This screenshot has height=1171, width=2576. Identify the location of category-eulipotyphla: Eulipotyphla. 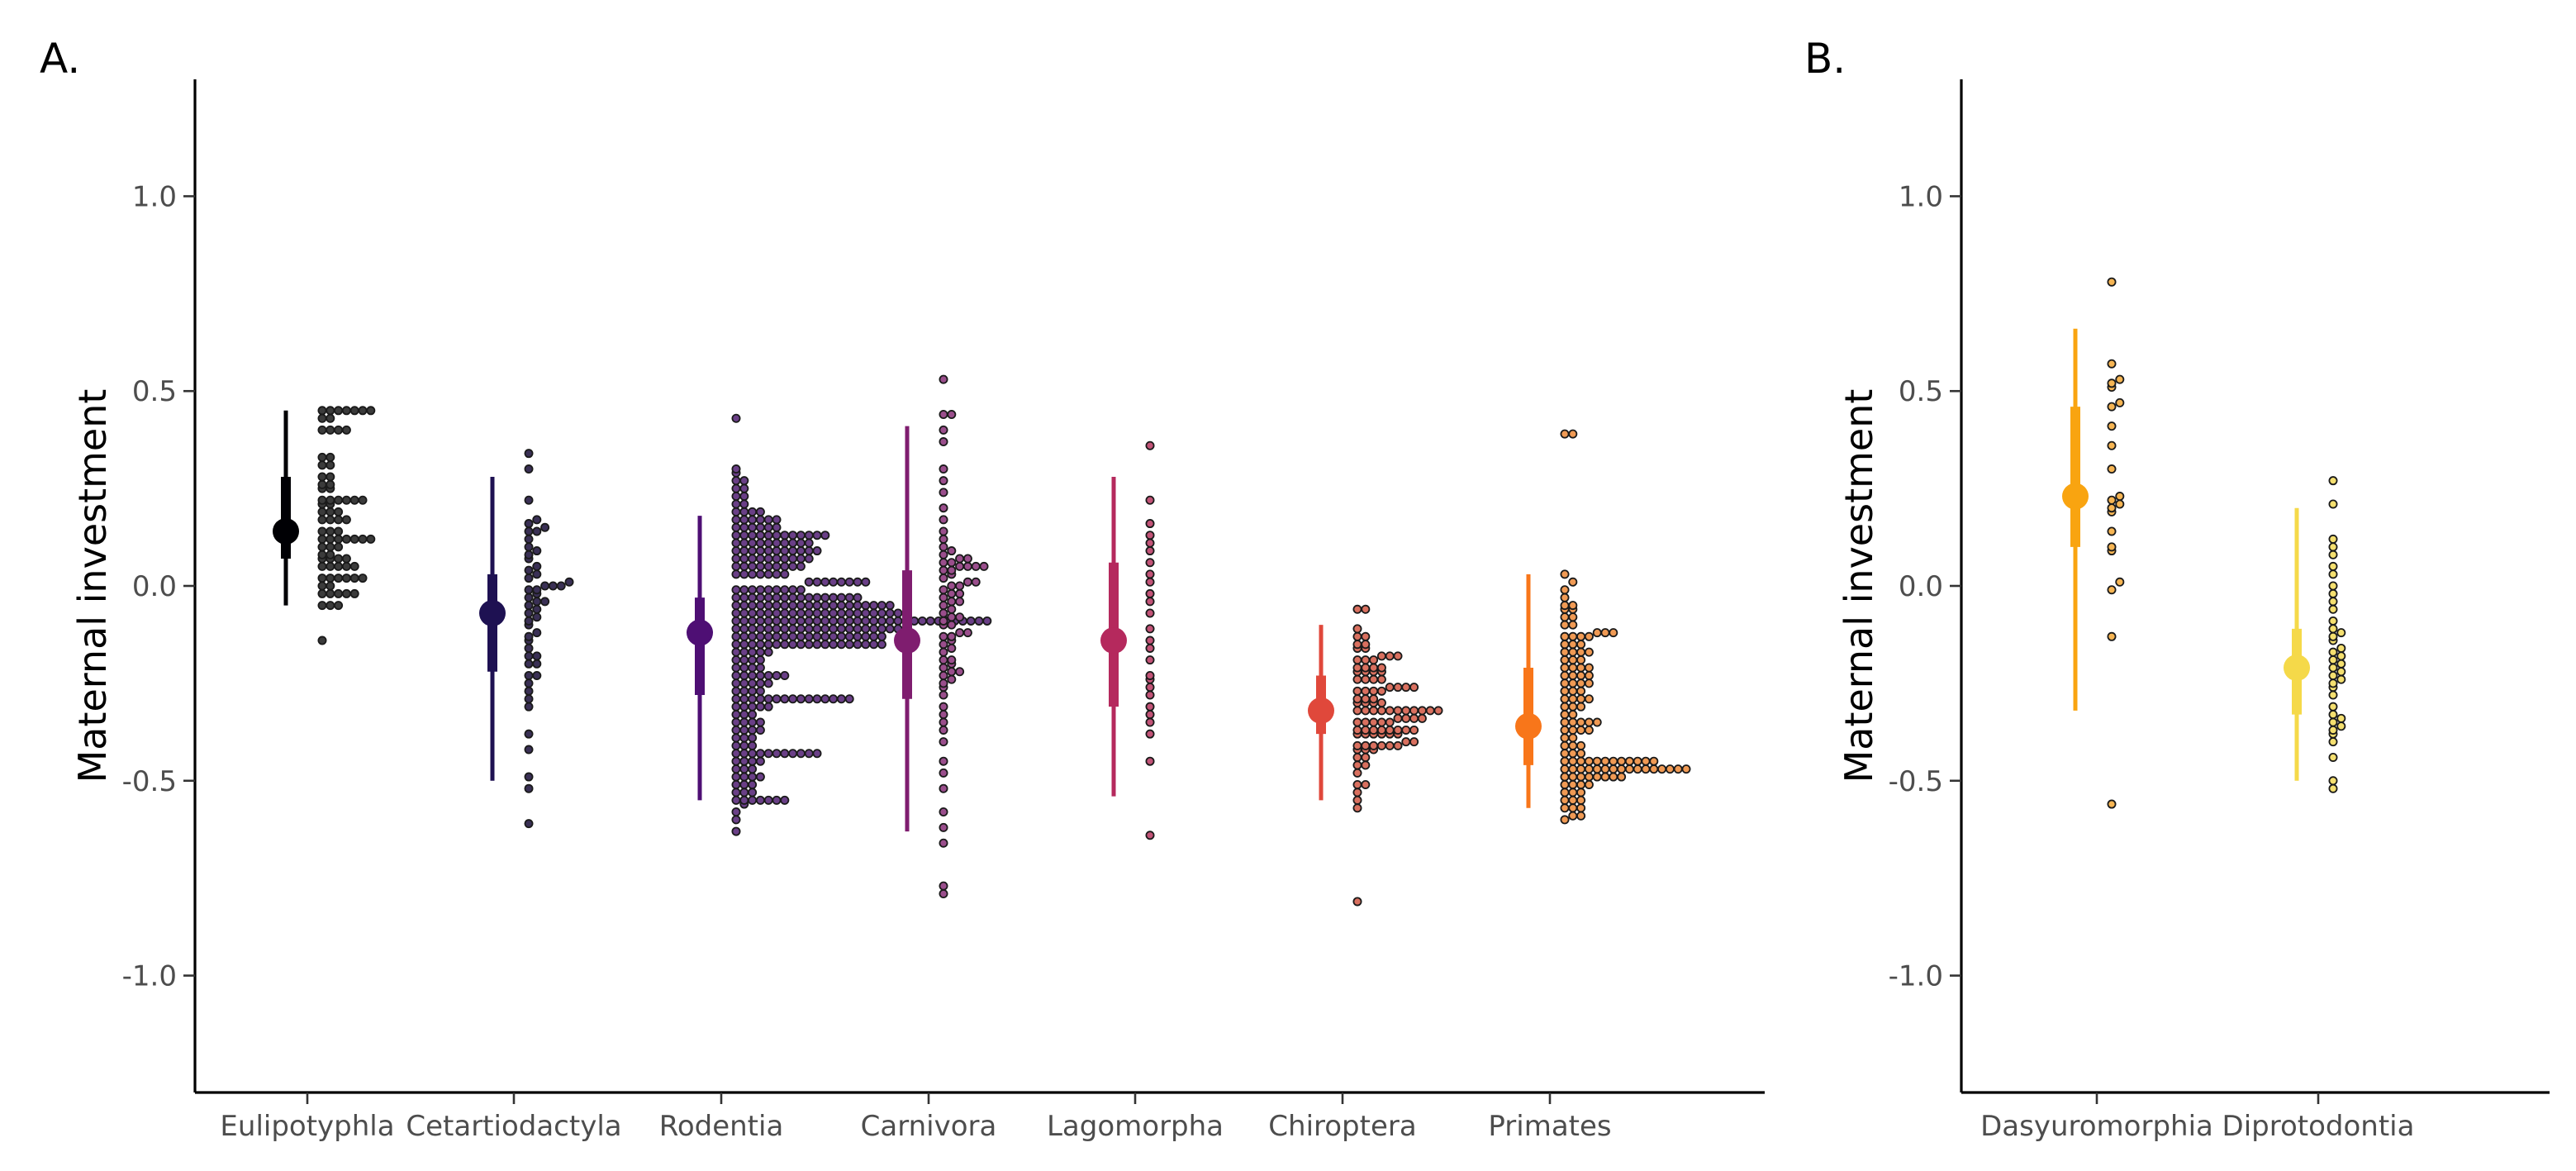
(307, 774).